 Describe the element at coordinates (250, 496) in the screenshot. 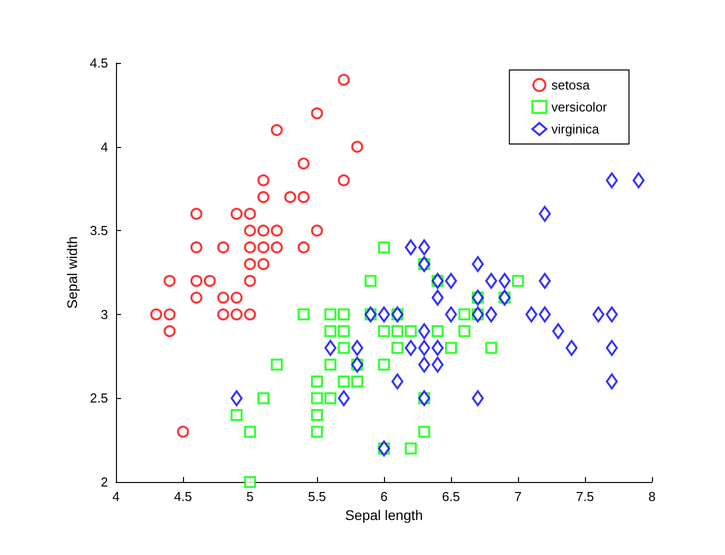

I see `x-tick-label: 5` at that location.